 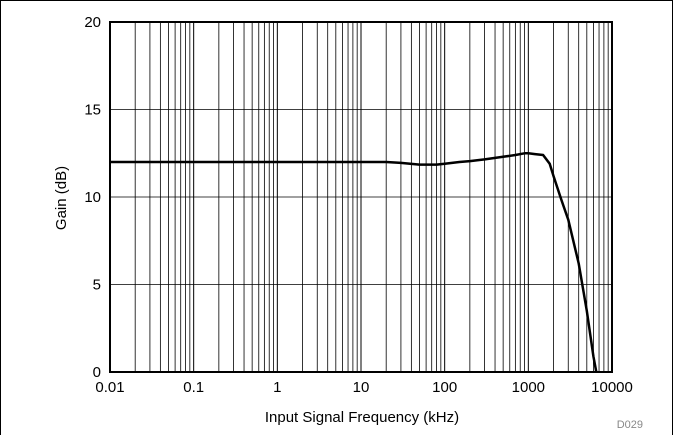 I want to click on x-tick-labels: 0.01 0.1 1 10 100 1000 10000, so click(x=363, y=387).